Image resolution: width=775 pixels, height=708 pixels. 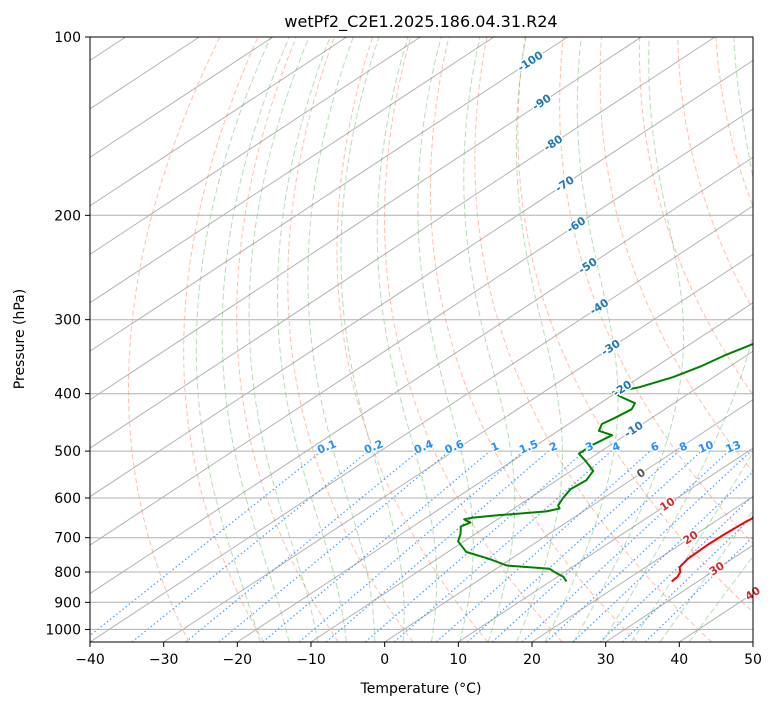 What do you see at coordinates (753, 660) in the screenshot?
I see `x-tick-label: 50` at bounding box center [753, 660].